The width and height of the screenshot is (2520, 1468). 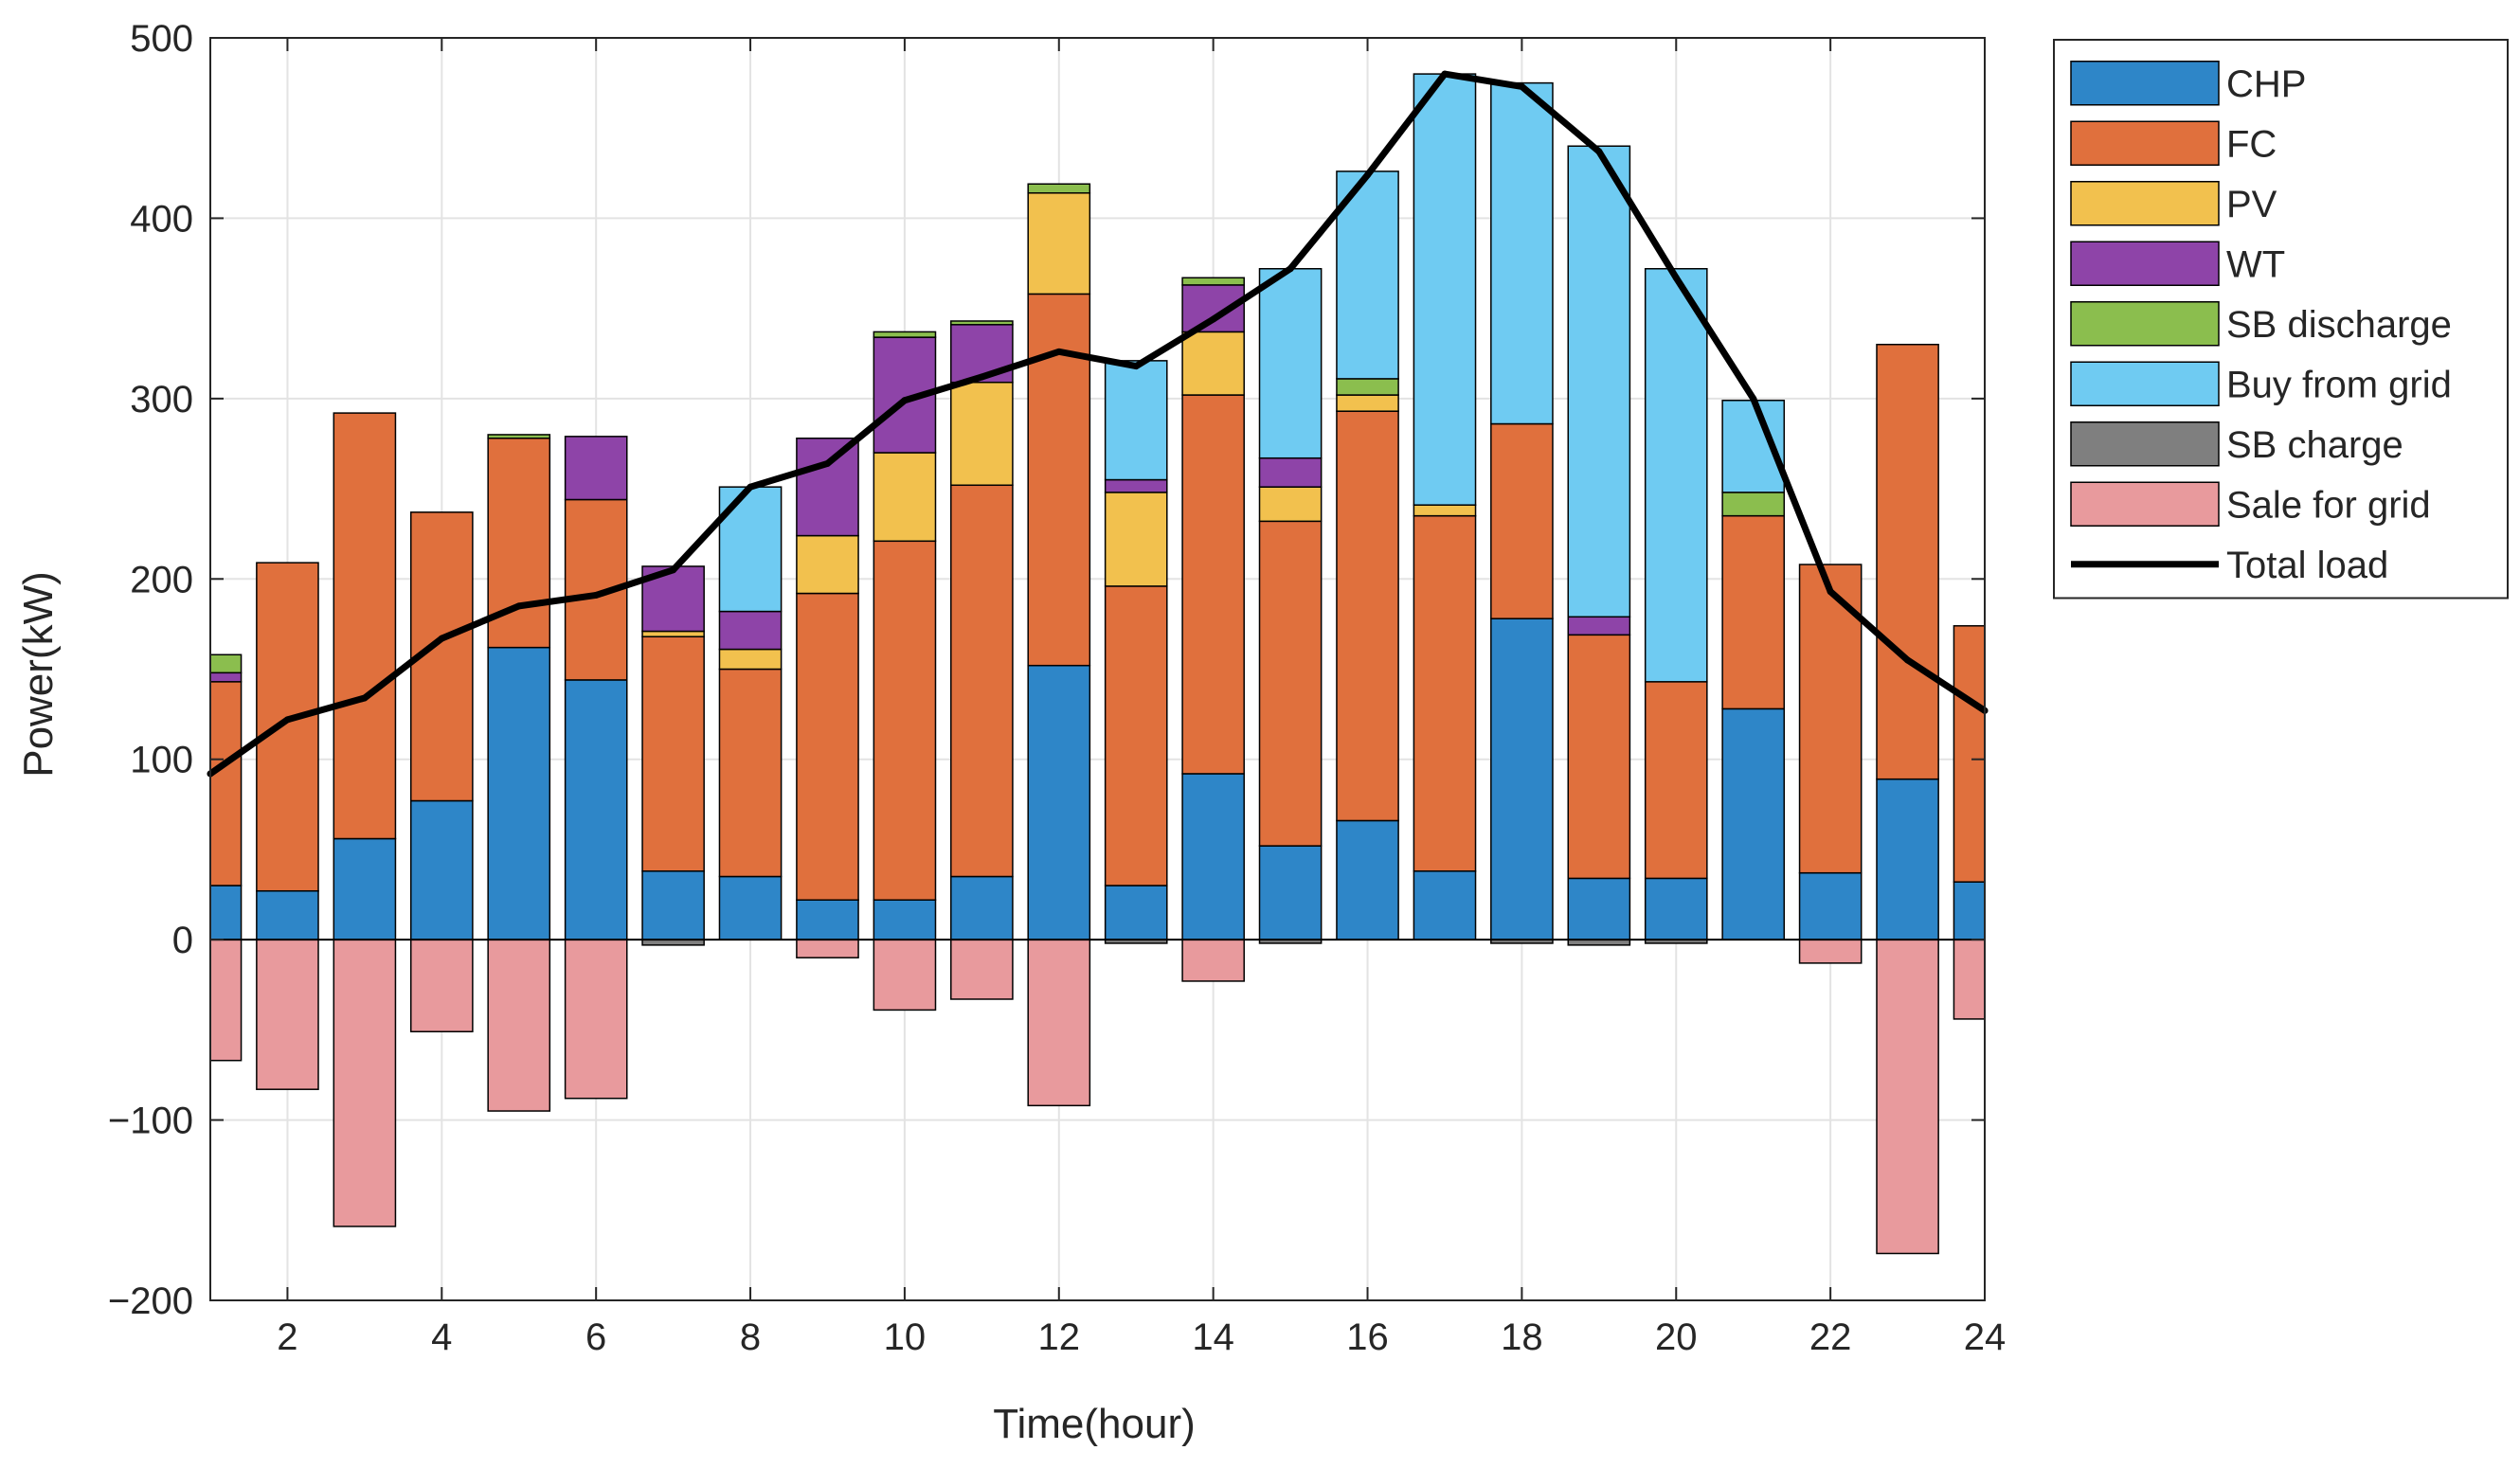 I want to click on x-tick-label: 16, so click(x=1367, y=1337).